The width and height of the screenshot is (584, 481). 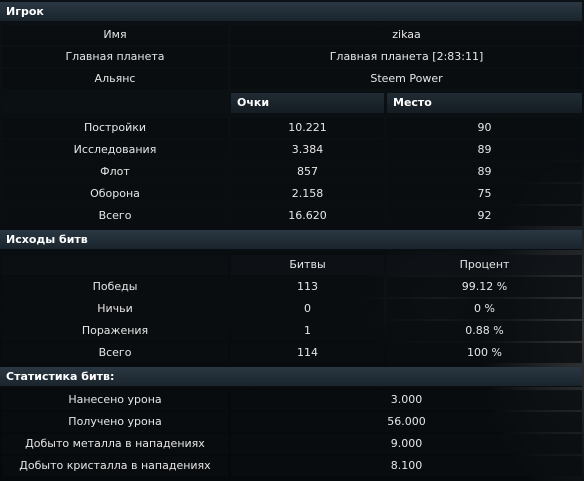 I want to click on stat-row-value: 56.000, so click(x=406, y=422).